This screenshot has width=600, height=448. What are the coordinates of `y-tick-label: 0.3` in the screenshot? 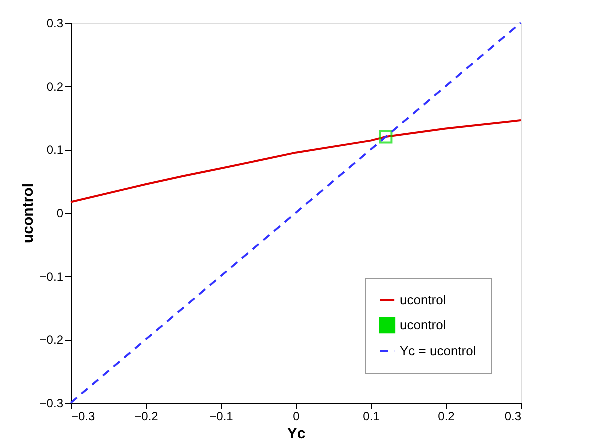 It's located at (55, 23).